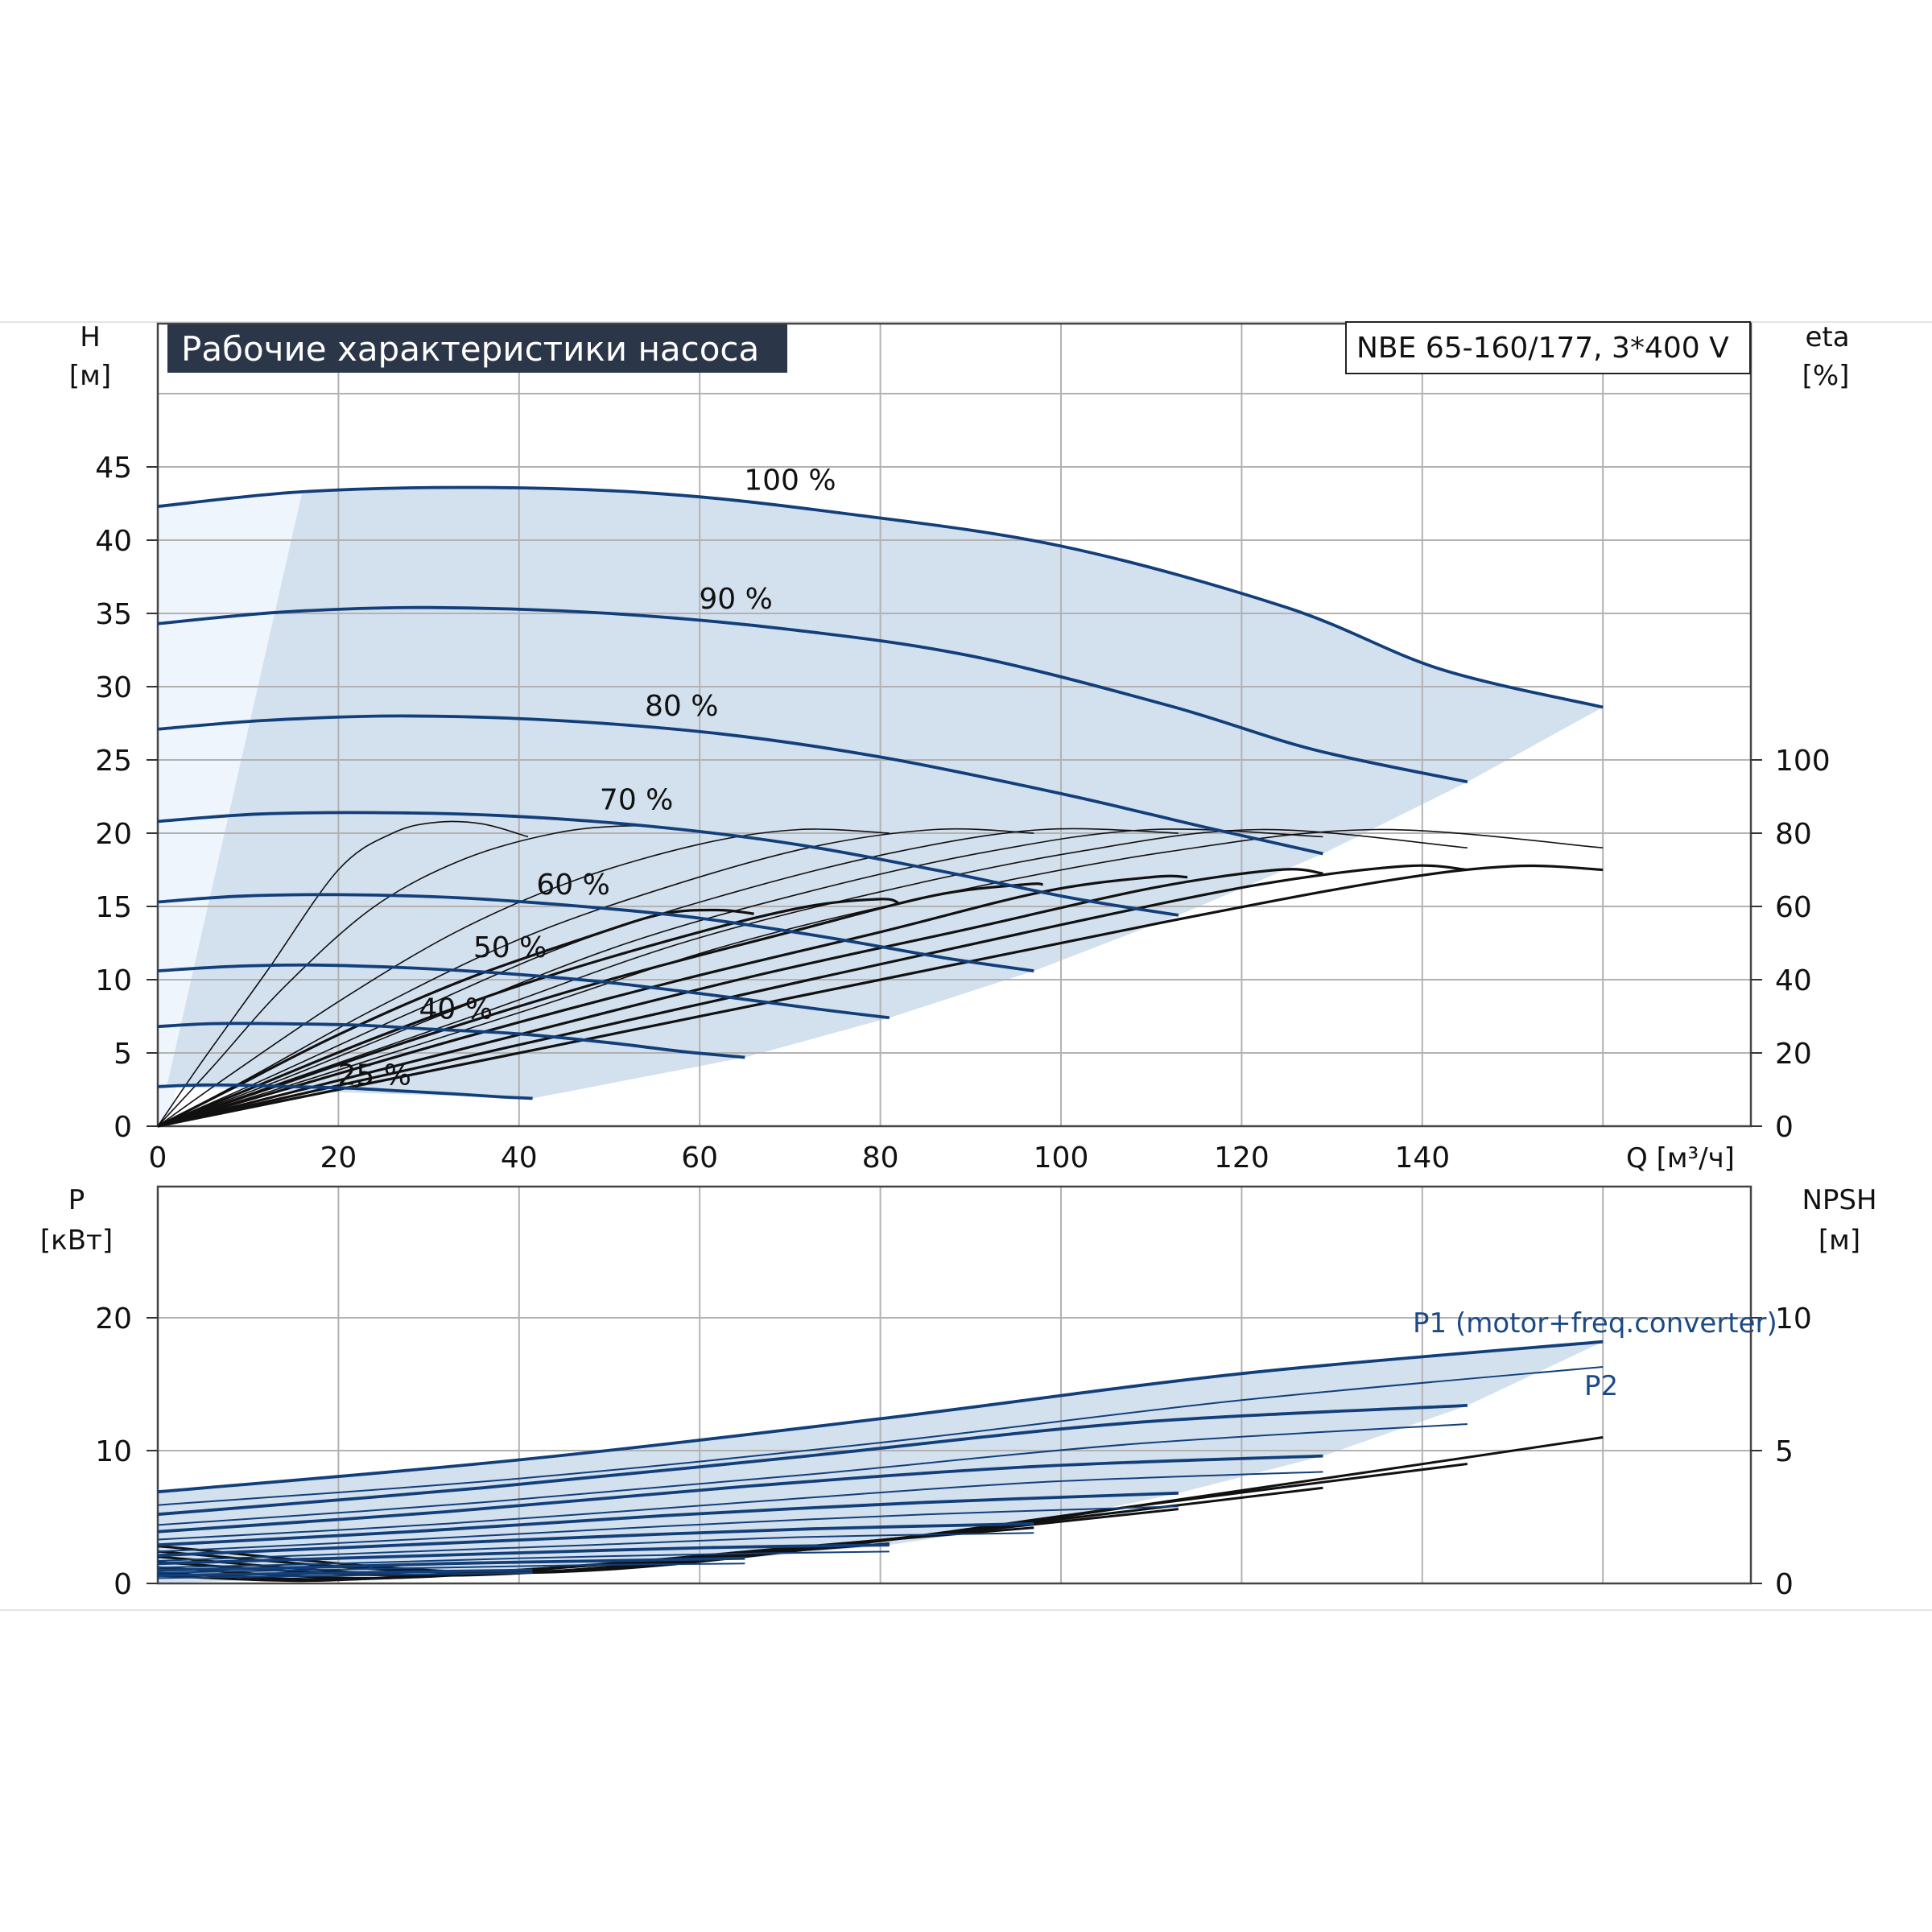 This screenshot has width=1932, height=1932. What do you see at coordinates (470, 349) in the screenshot?
I see `chart-title: Рабочие характеристики насоса` at bounding box center [470, 349].